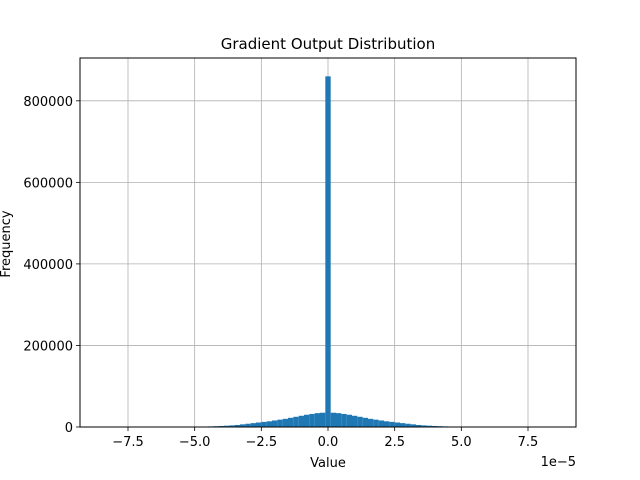 Image resolution: width=640 pixels, height=480 pixels. I want to click on x-axis-label: Value, so click(328, 463).